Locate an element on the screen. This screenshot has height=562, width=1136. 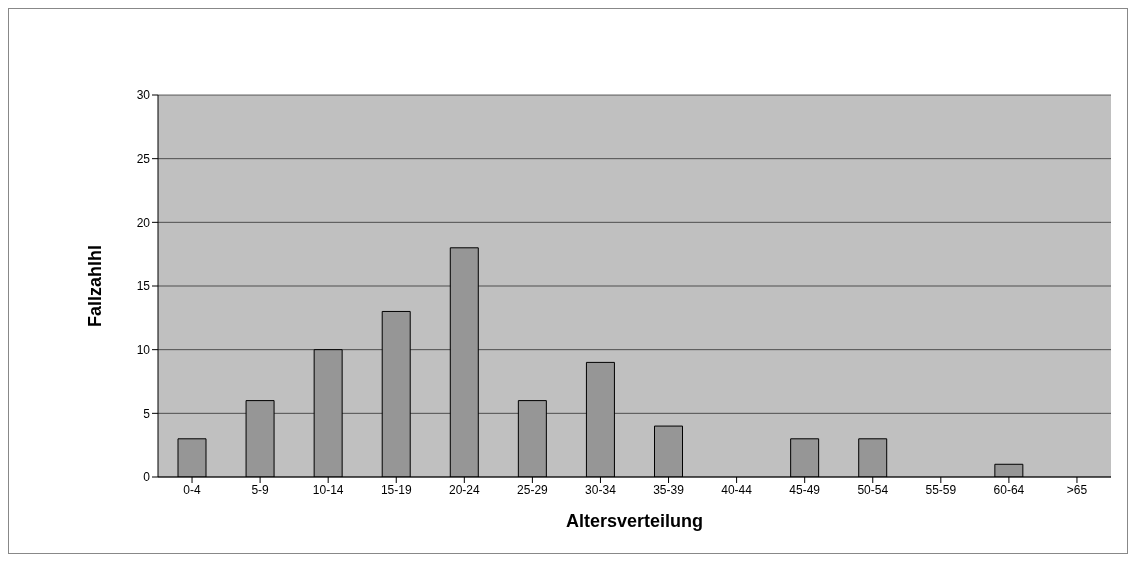
x-tick-label: 35-39 is located at coordinates (669, 489).